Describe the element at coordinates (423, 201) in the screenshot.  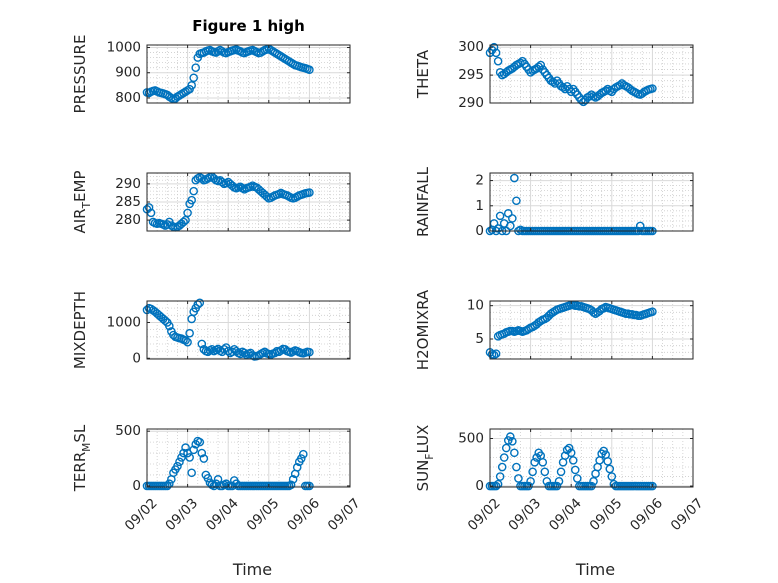
I see `y-axis-label-main: RAINFALL` at that location.